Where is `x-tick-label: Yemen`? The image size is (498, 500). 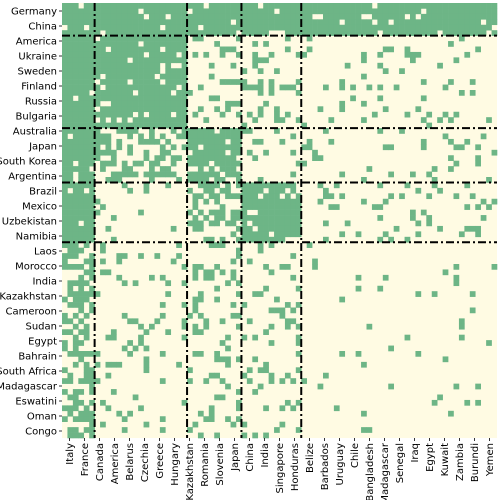 x-tick-label: Yemen is located at coordinates (490, 460).